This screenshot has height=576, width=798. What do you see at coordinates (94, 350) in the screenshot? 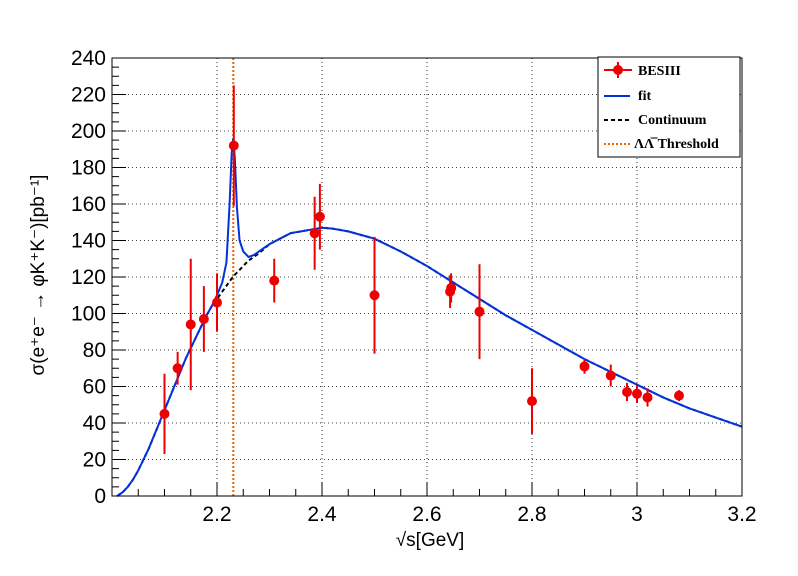
I see `y-tick-label: 80` at bounding box center [94, 350].